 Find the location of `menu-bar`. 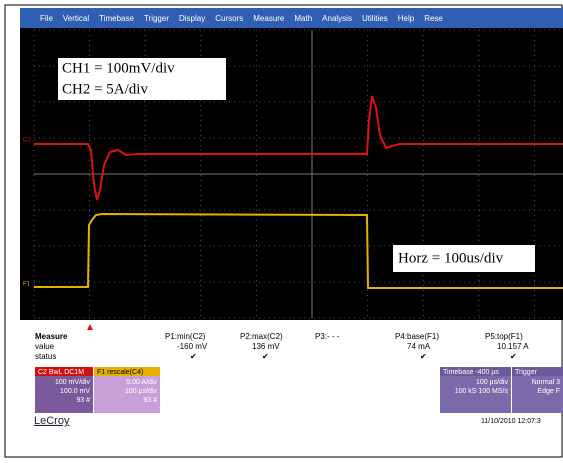

menu-bar is located at coordinates (291, 18).